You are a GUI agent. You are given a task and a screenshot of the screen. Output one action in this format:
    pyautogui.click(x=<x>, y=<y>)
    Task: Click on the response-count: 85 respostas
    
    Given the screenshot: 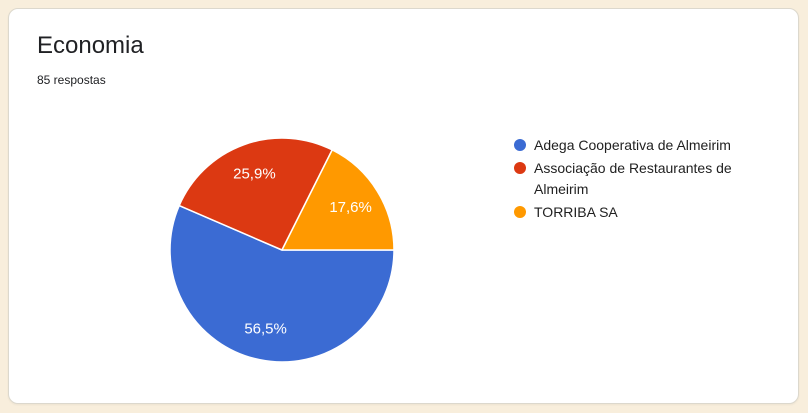 What is the action you would take?
    pyautogui.click(x=71, y=80)
    